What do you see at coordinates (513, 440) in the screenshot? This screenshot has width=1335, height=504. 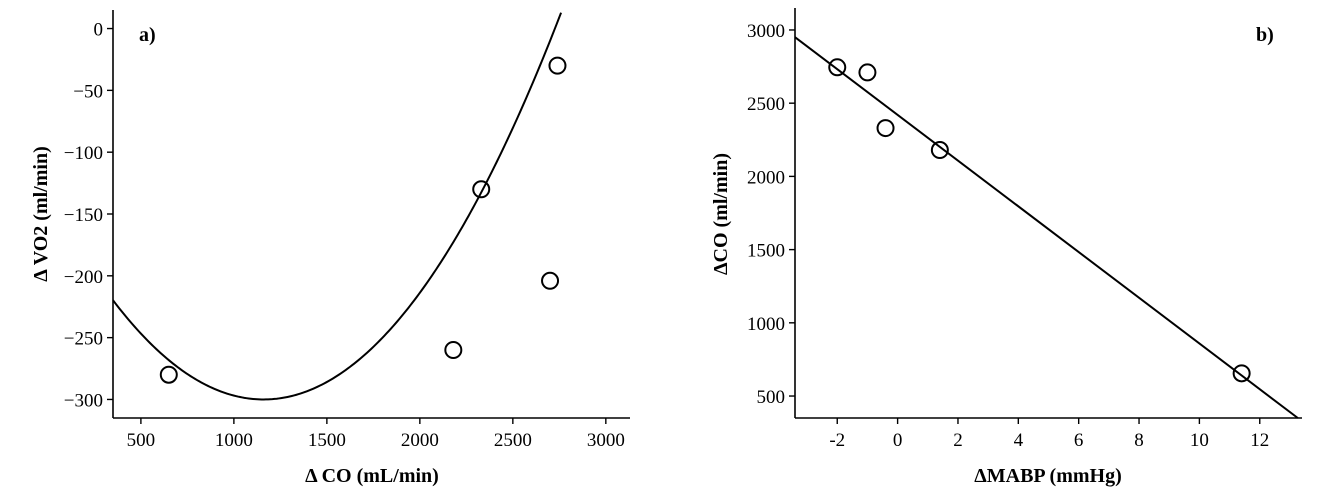 I see `panel-a-x-tick-label: 2500` at bounding box center [513, 440].